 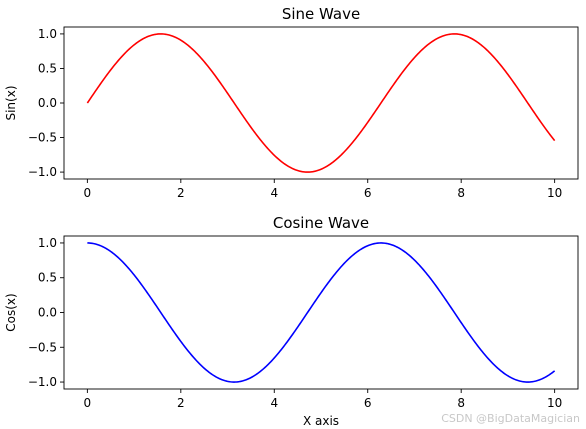 What do you see at coordinates (368, 193) in the screenshot?
I see `chart-1-x-tick-label: 6` at bounding box center [368, 193].